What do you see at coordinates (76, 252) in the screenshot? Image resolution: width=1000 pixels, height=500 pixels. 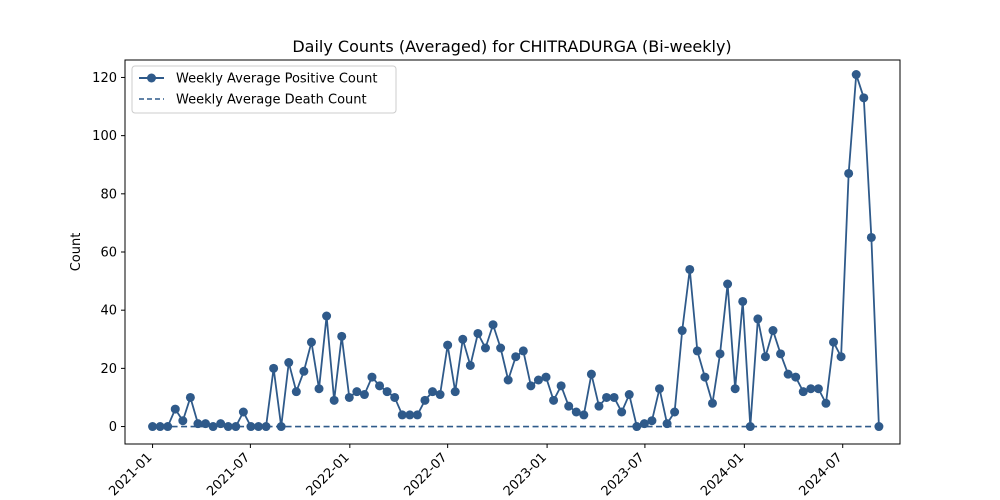 I see `y-axis-title: Count` at bounding box center [76, 252].